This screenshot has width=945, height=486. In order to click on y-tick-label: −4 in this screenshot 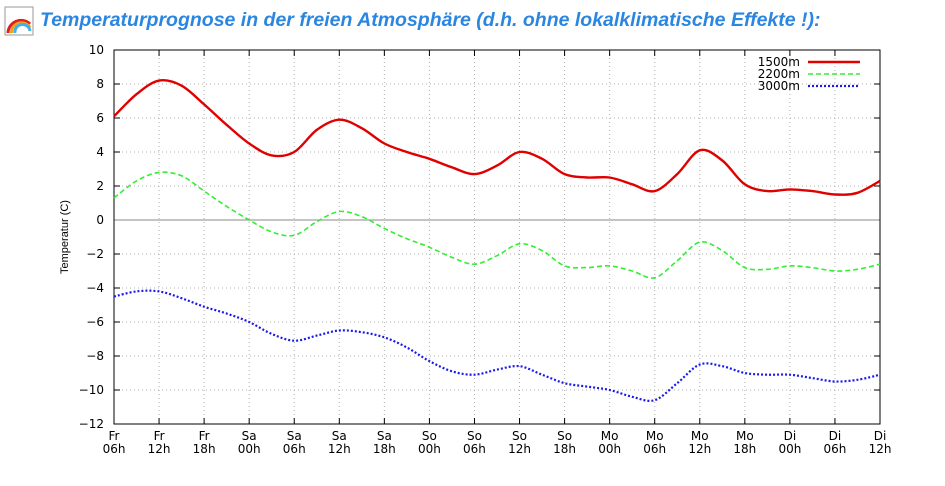, I will do `click(95, 288)`.